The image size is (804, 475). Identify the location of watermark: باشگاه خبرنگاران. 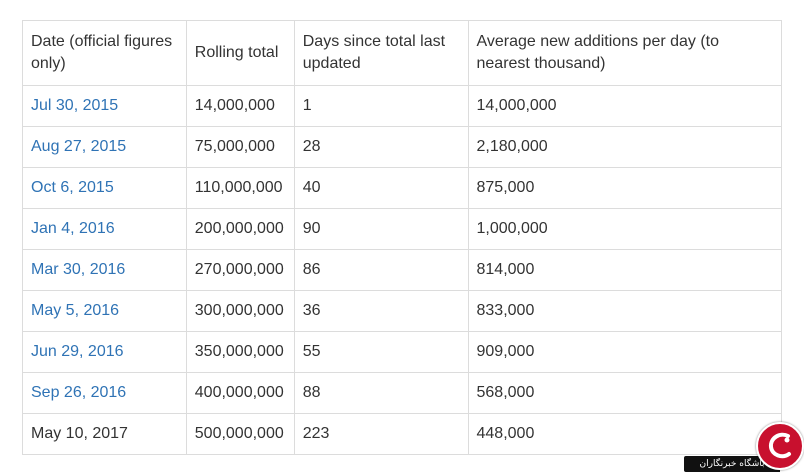
(744, 448).